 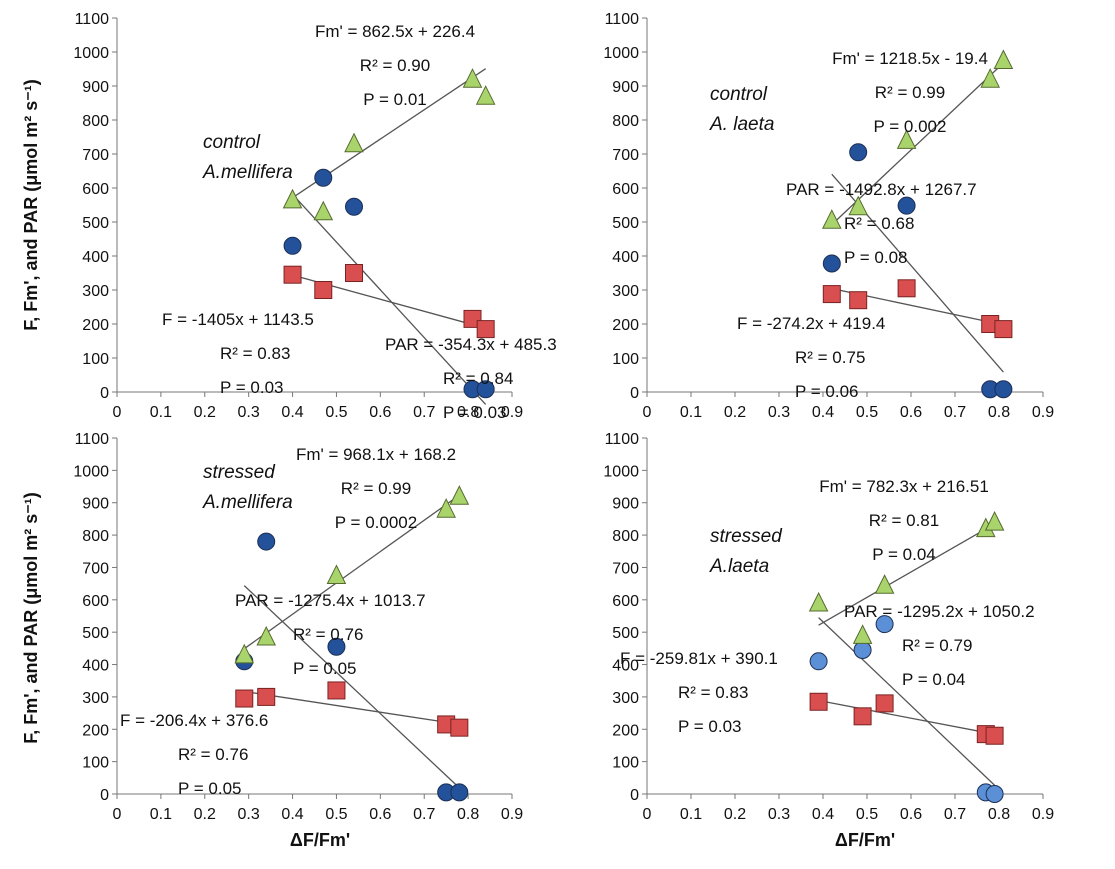 What do you see at coordinates (395, 31) in the screenshot?
I see `regression-annotation: Fm' = 862.5x + 226.4` at bounding box center [395, 31].